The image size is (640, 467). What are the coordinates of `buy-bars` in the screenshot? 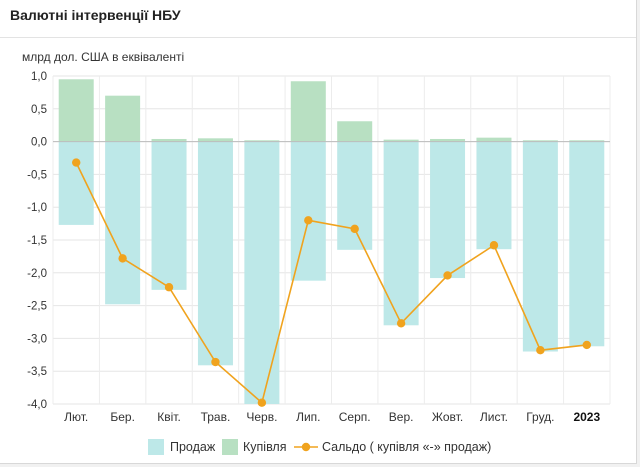 It's located at (331, 110).